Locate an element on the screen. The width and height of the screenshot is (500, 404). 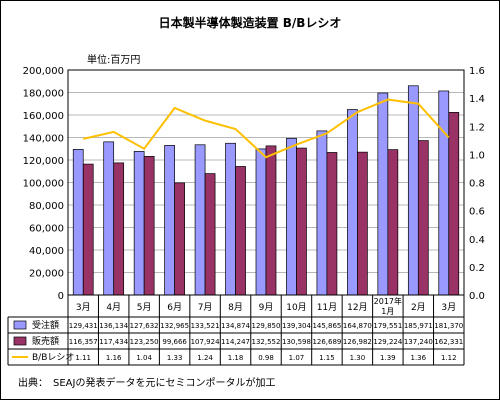
data-label: 123,250 is located at coordinates (144, 342).